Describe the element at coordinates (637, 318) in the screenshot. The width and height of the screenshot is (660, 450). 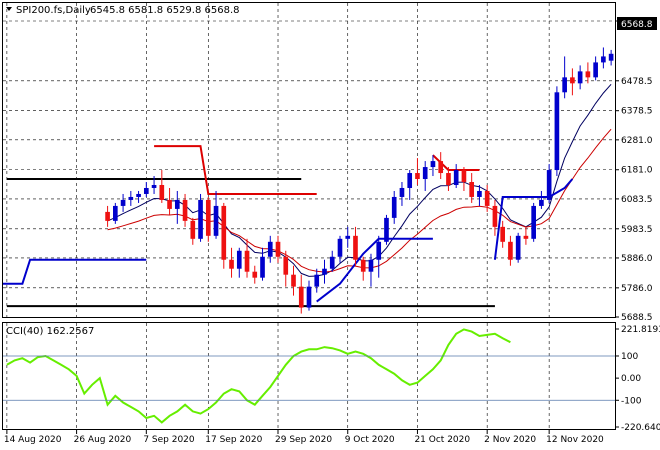
I see `y-tick-label: 5688.5` at that location.